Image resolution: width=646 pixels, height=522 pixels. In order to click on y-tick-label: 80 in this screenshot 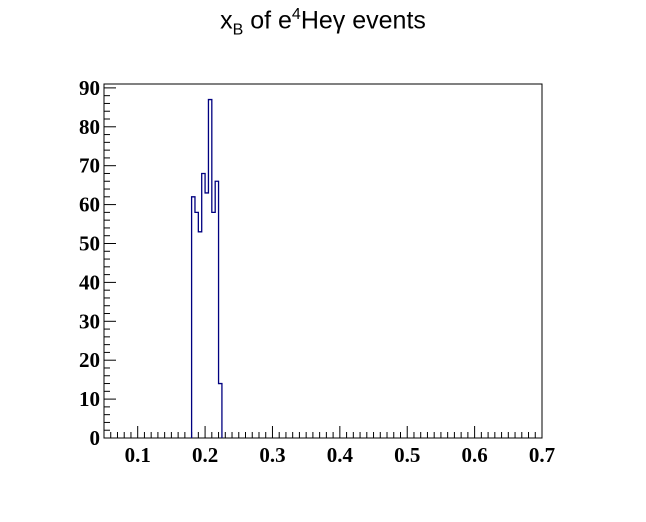, I will do `click(89, 127)`.